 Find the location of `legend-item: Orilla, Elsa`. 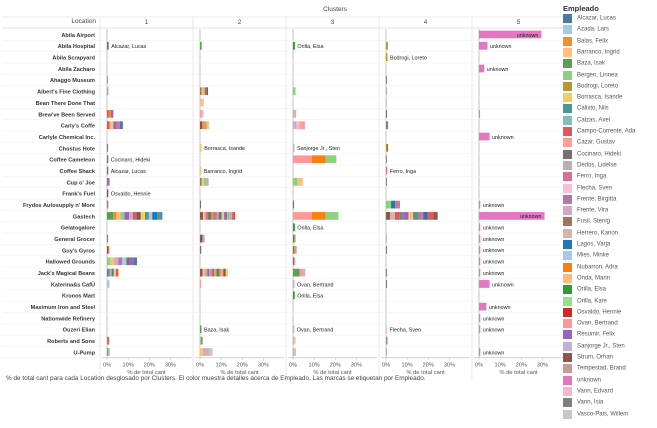

legend-item: Orilla, Elsa is located at coordinates (584, 290).